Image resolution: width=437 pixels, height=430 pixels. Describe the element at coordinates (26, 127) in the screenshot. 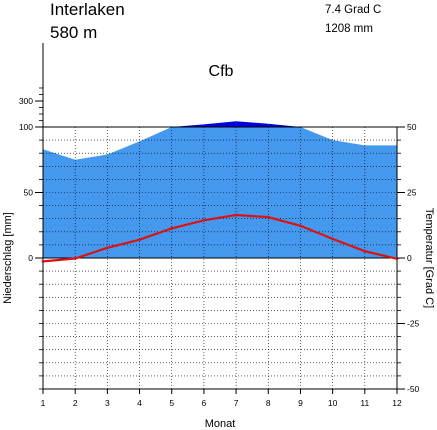

I see `y-left-tick-label: 100` at that location.